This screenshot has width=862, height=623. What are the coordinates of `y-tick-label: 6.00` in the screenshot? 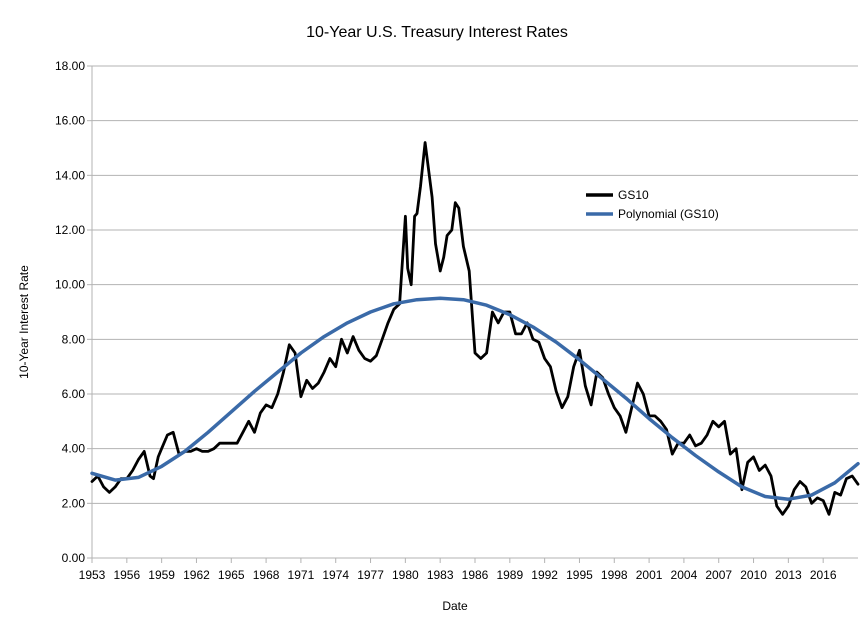 It's located at (74, 394).